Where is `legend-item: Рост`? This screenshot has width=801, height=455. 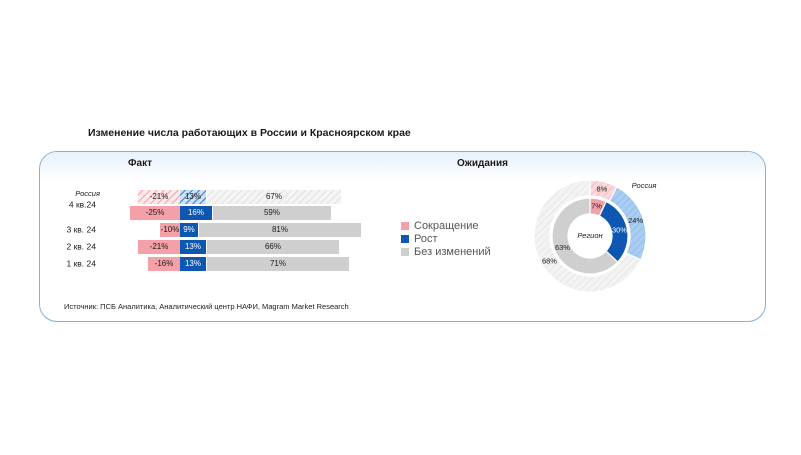 legend-item: Рост is located at coordinates (446, 238).